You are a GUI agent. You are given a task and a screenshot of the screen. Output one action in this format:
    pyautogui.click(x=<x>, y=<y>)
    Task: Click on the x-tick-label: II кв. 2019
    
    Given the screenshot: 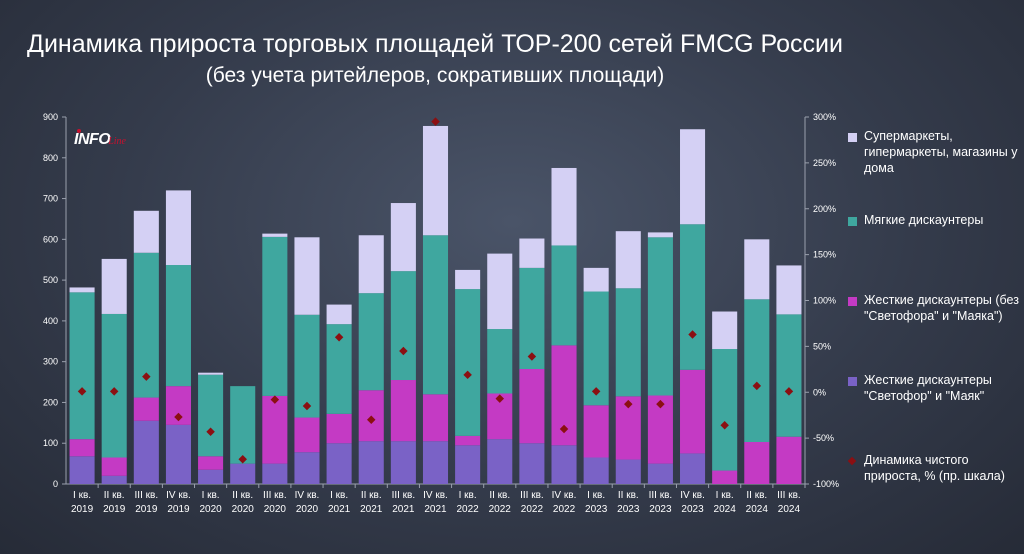 What is the action you would take?
    pyautogui.click(x=114, y=502)
    